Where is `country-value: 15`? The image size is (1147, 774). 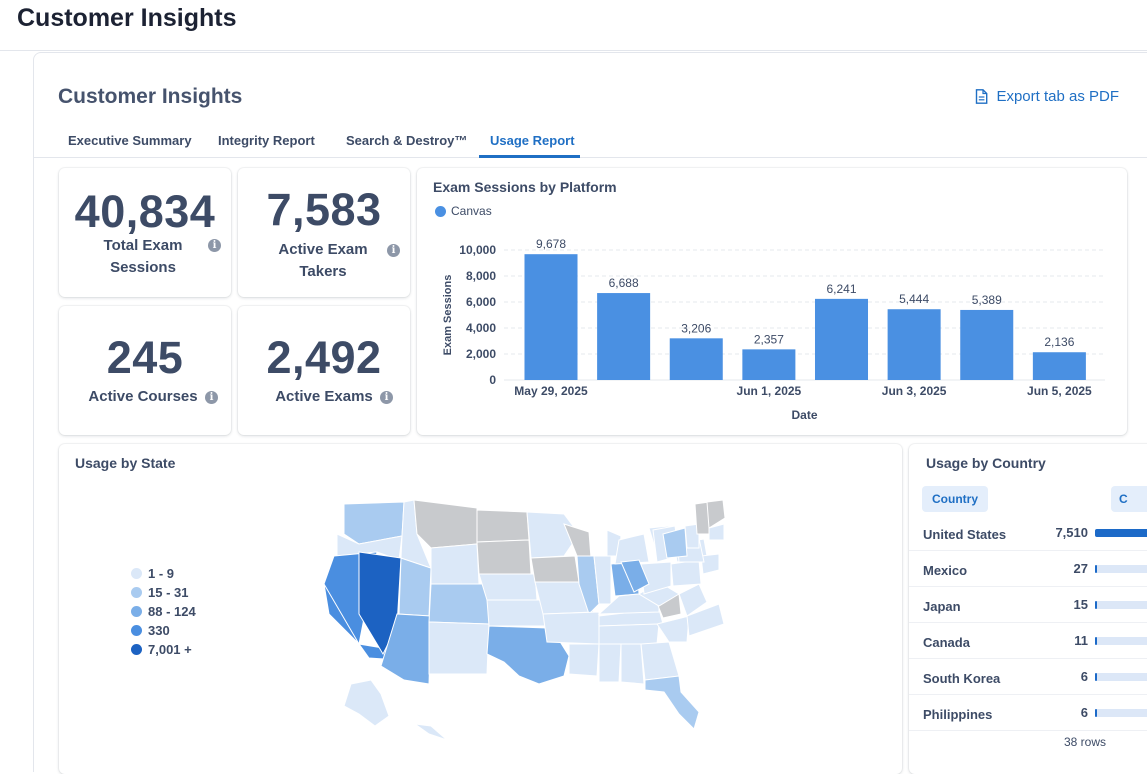 country-value: 15 is located at coordinates (1080, 604).